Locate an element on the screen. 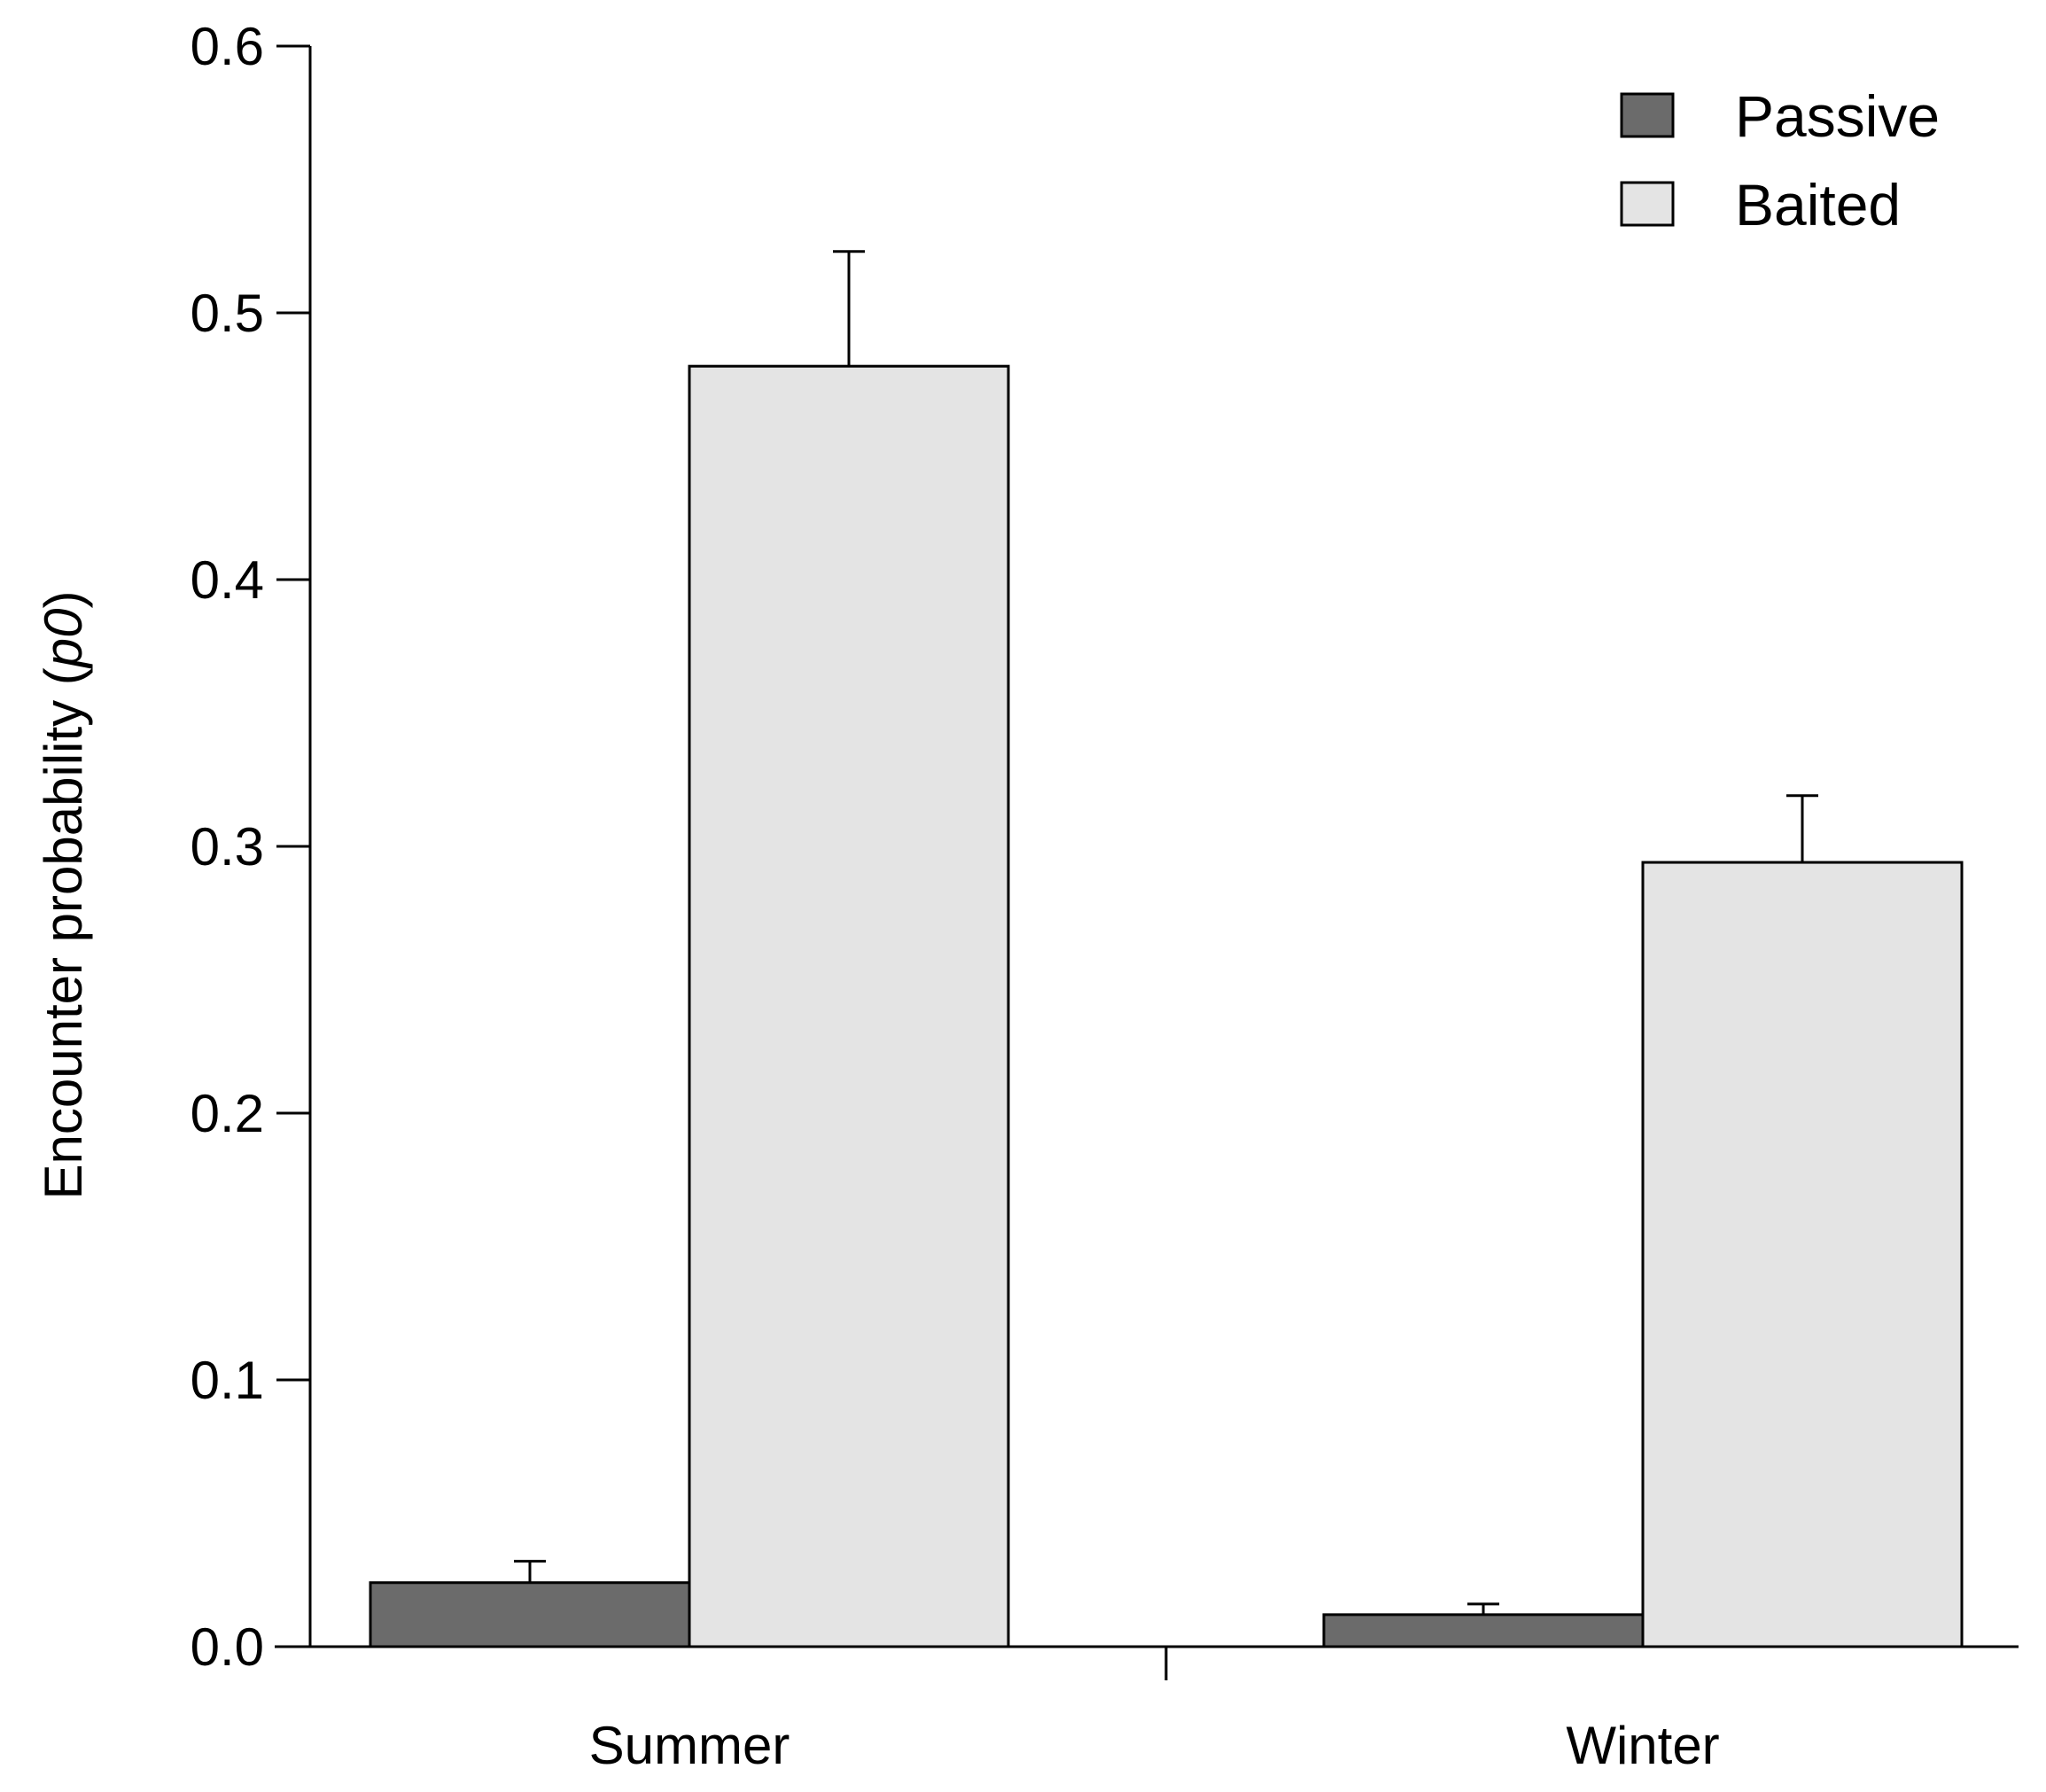 Image resolution: width=2046 pixels, height=1792 pixels. x-category-label: Summer is located at coordinates (690, 1745).